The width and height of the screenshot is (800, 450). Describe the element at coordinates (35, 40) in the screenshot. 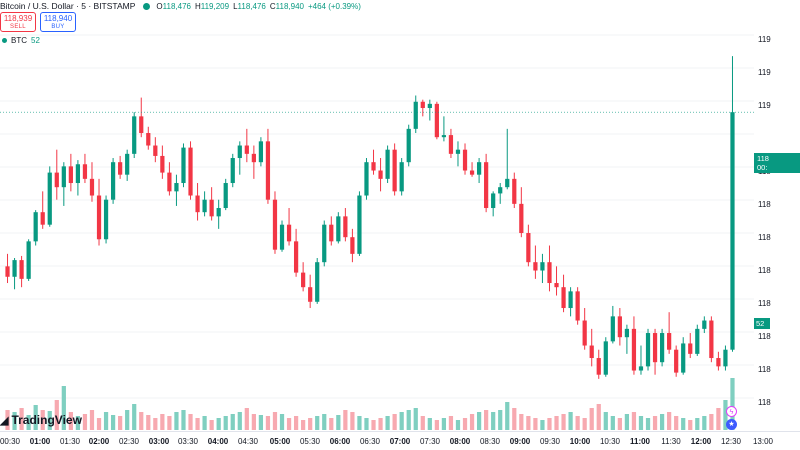

I see `indicator-value: 52` at that location.